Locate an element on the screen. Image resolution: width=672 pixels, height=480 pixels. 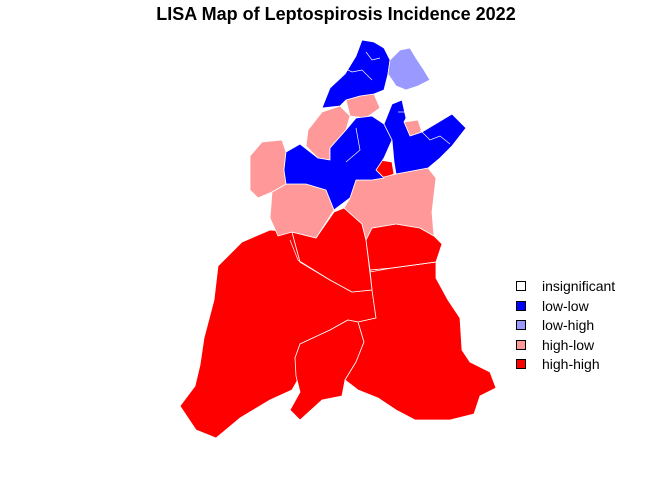
legend-label: high-low is located at coordinates (568, 344).